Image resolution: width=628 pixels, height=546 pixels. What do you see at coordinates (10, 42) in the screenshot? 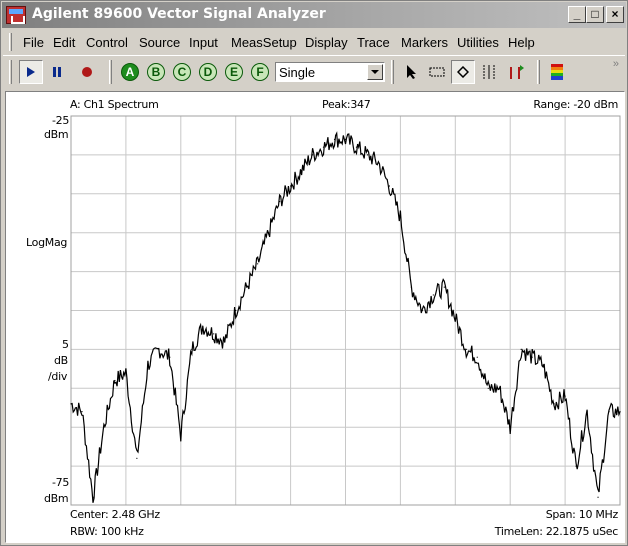
I see `menu-grip` at bounding box center [10, 42].